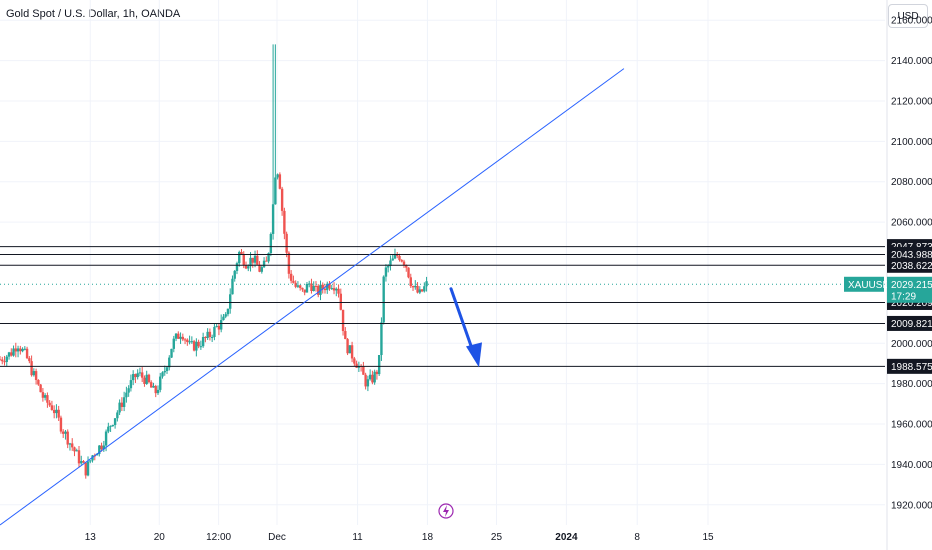 The height and width of the screenshot is (550, 932). What do you see at coordinates (277, 537) in the screenshot?
I see `x-tick-label: Dec` at bounding box center [277, 537].